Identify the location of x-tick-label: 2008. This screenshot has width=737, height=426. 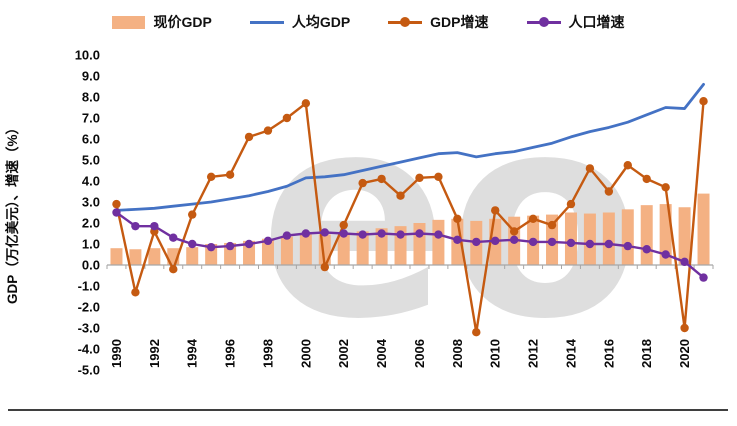
(457, 353).